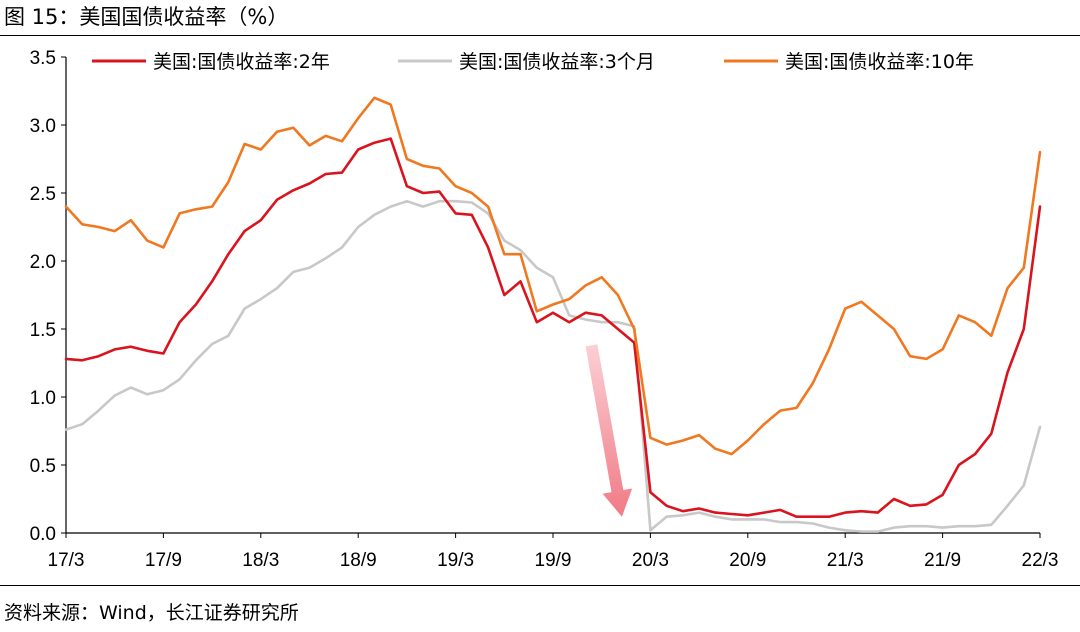 The image size is (1080, 632). What do you see at coordinates (241, 62) in the screenshot?
I see `legend-label-0: 美国:国债收益率:2年` at bounding box center [241, 62].